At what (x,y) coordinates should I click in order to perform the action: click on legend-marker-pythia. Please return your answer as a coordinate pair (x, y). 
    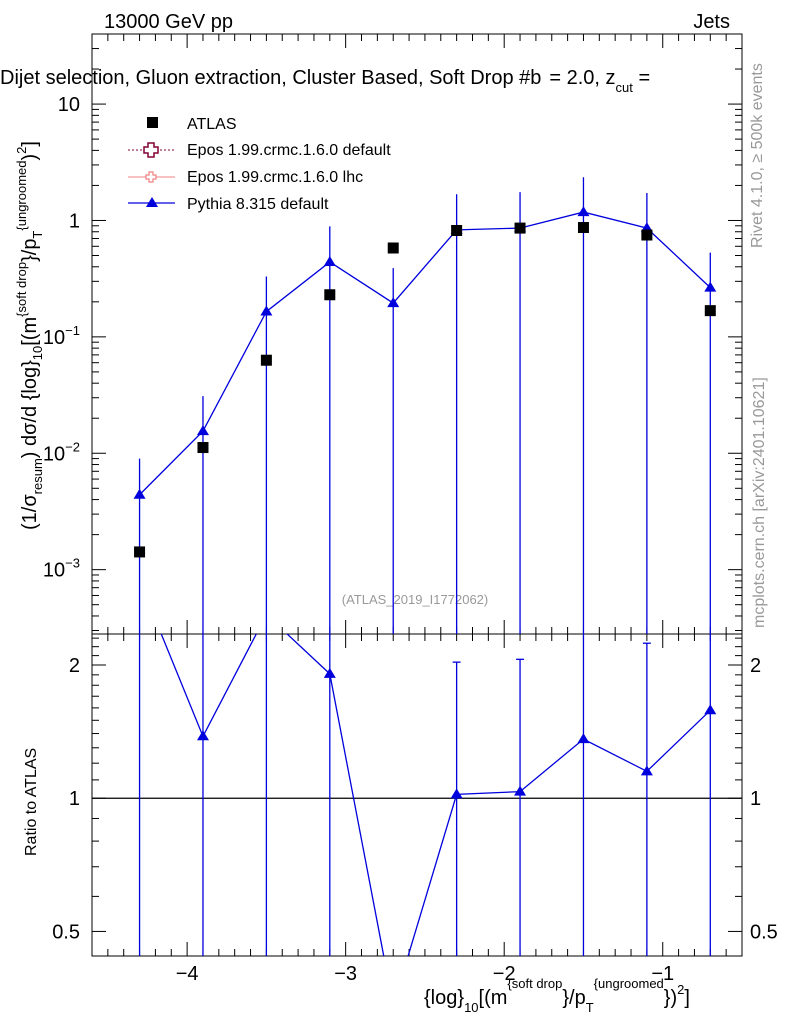
    Looking at the image, I should click on (152, 202).